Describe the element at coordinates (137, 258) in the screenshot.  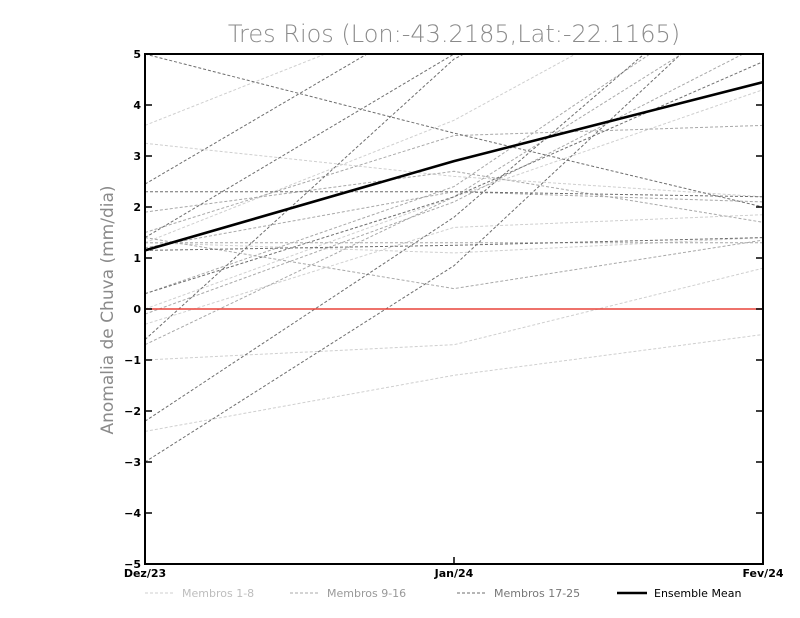
I see `y-tick-label: 1` at that location.